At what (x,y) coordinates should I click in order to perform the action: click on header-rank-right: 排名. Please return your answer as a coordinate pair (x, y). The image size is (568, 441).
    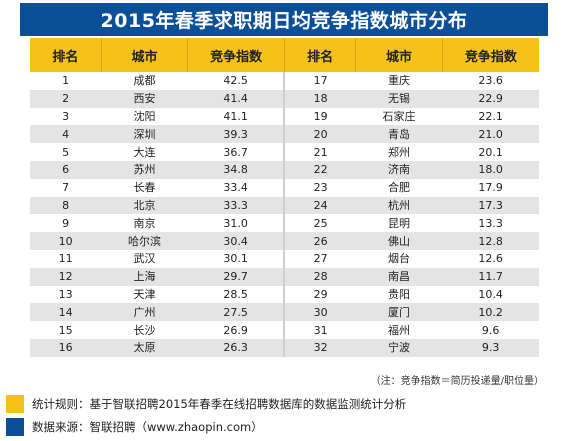
    Looking at the image, I should click on (319, 55).